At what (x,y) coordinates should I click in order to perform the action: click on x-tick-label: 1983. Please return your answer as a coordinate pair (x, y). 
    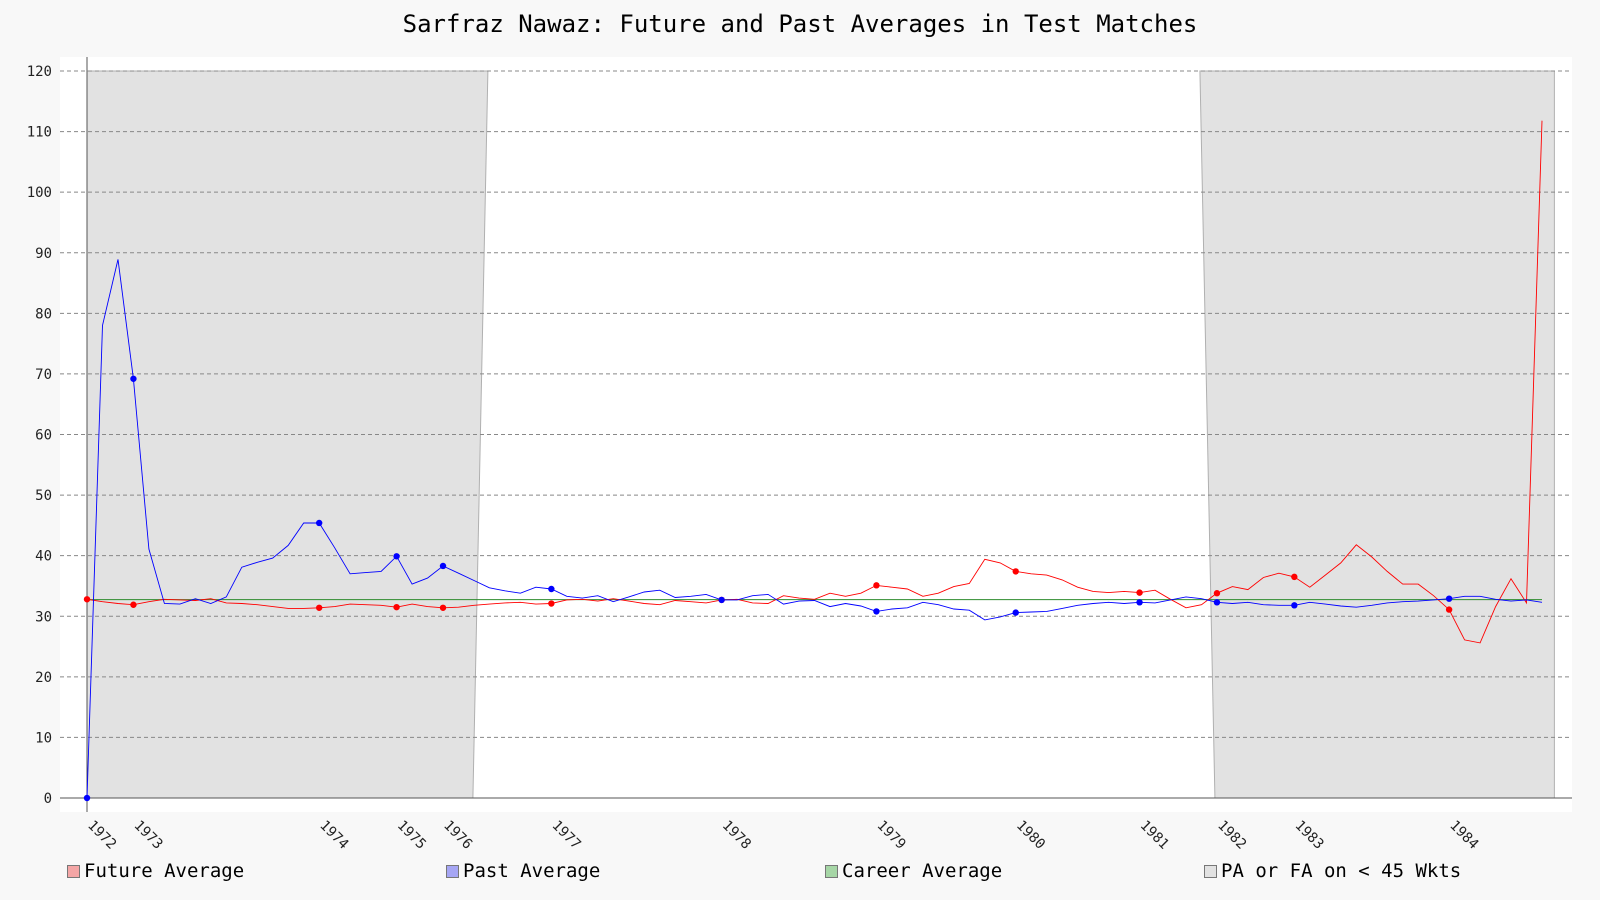
    Looking at the image, I should click on (1309, 835).